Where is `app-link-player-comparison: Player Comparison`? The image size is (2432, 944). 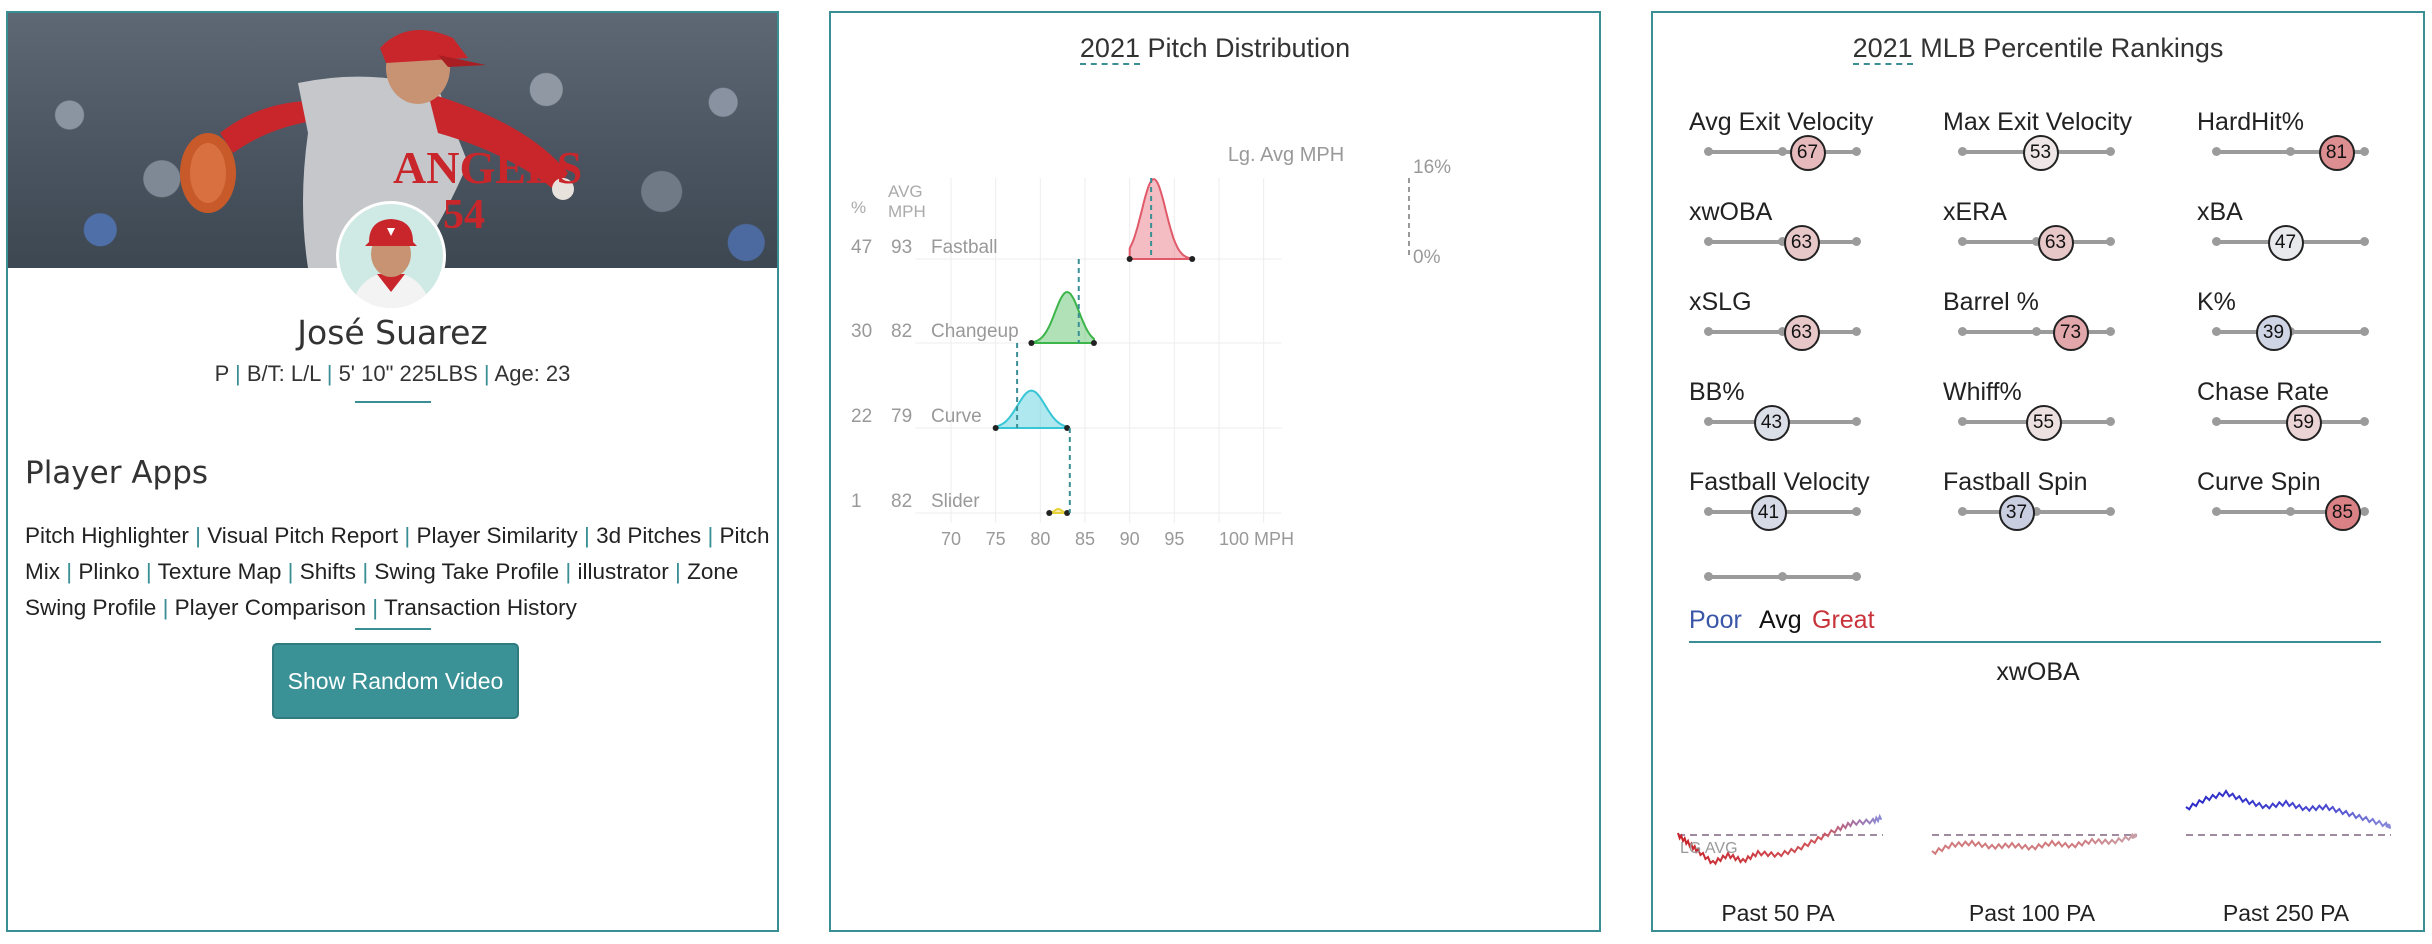 app-link-player-comparison: Player Comparison is located at coordinates (270, 607).